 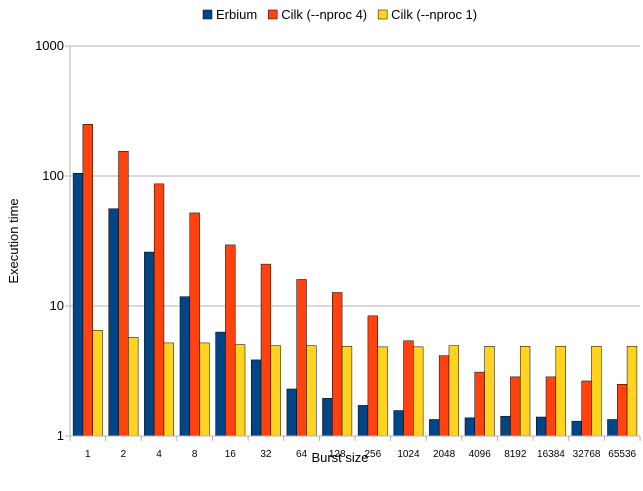 I want to click on x-tick-label: 64, so click(x=302, y=454).